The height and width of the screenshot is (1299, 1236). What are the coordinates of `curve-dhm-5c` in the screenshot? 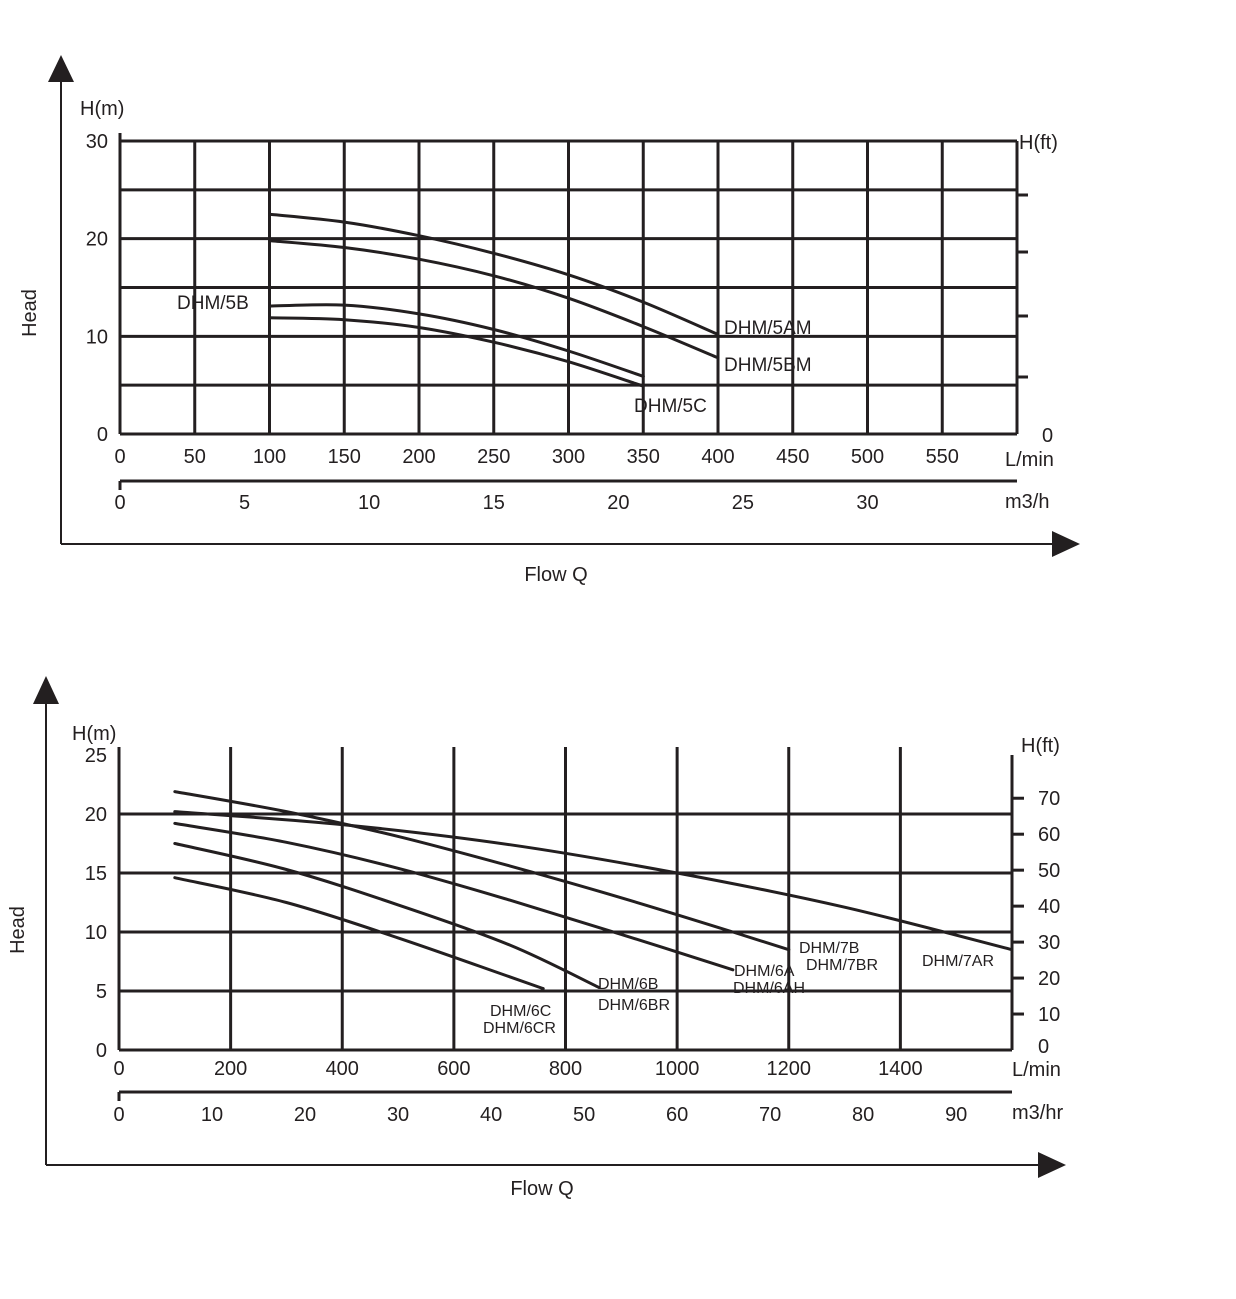 It's located at (456, 352).